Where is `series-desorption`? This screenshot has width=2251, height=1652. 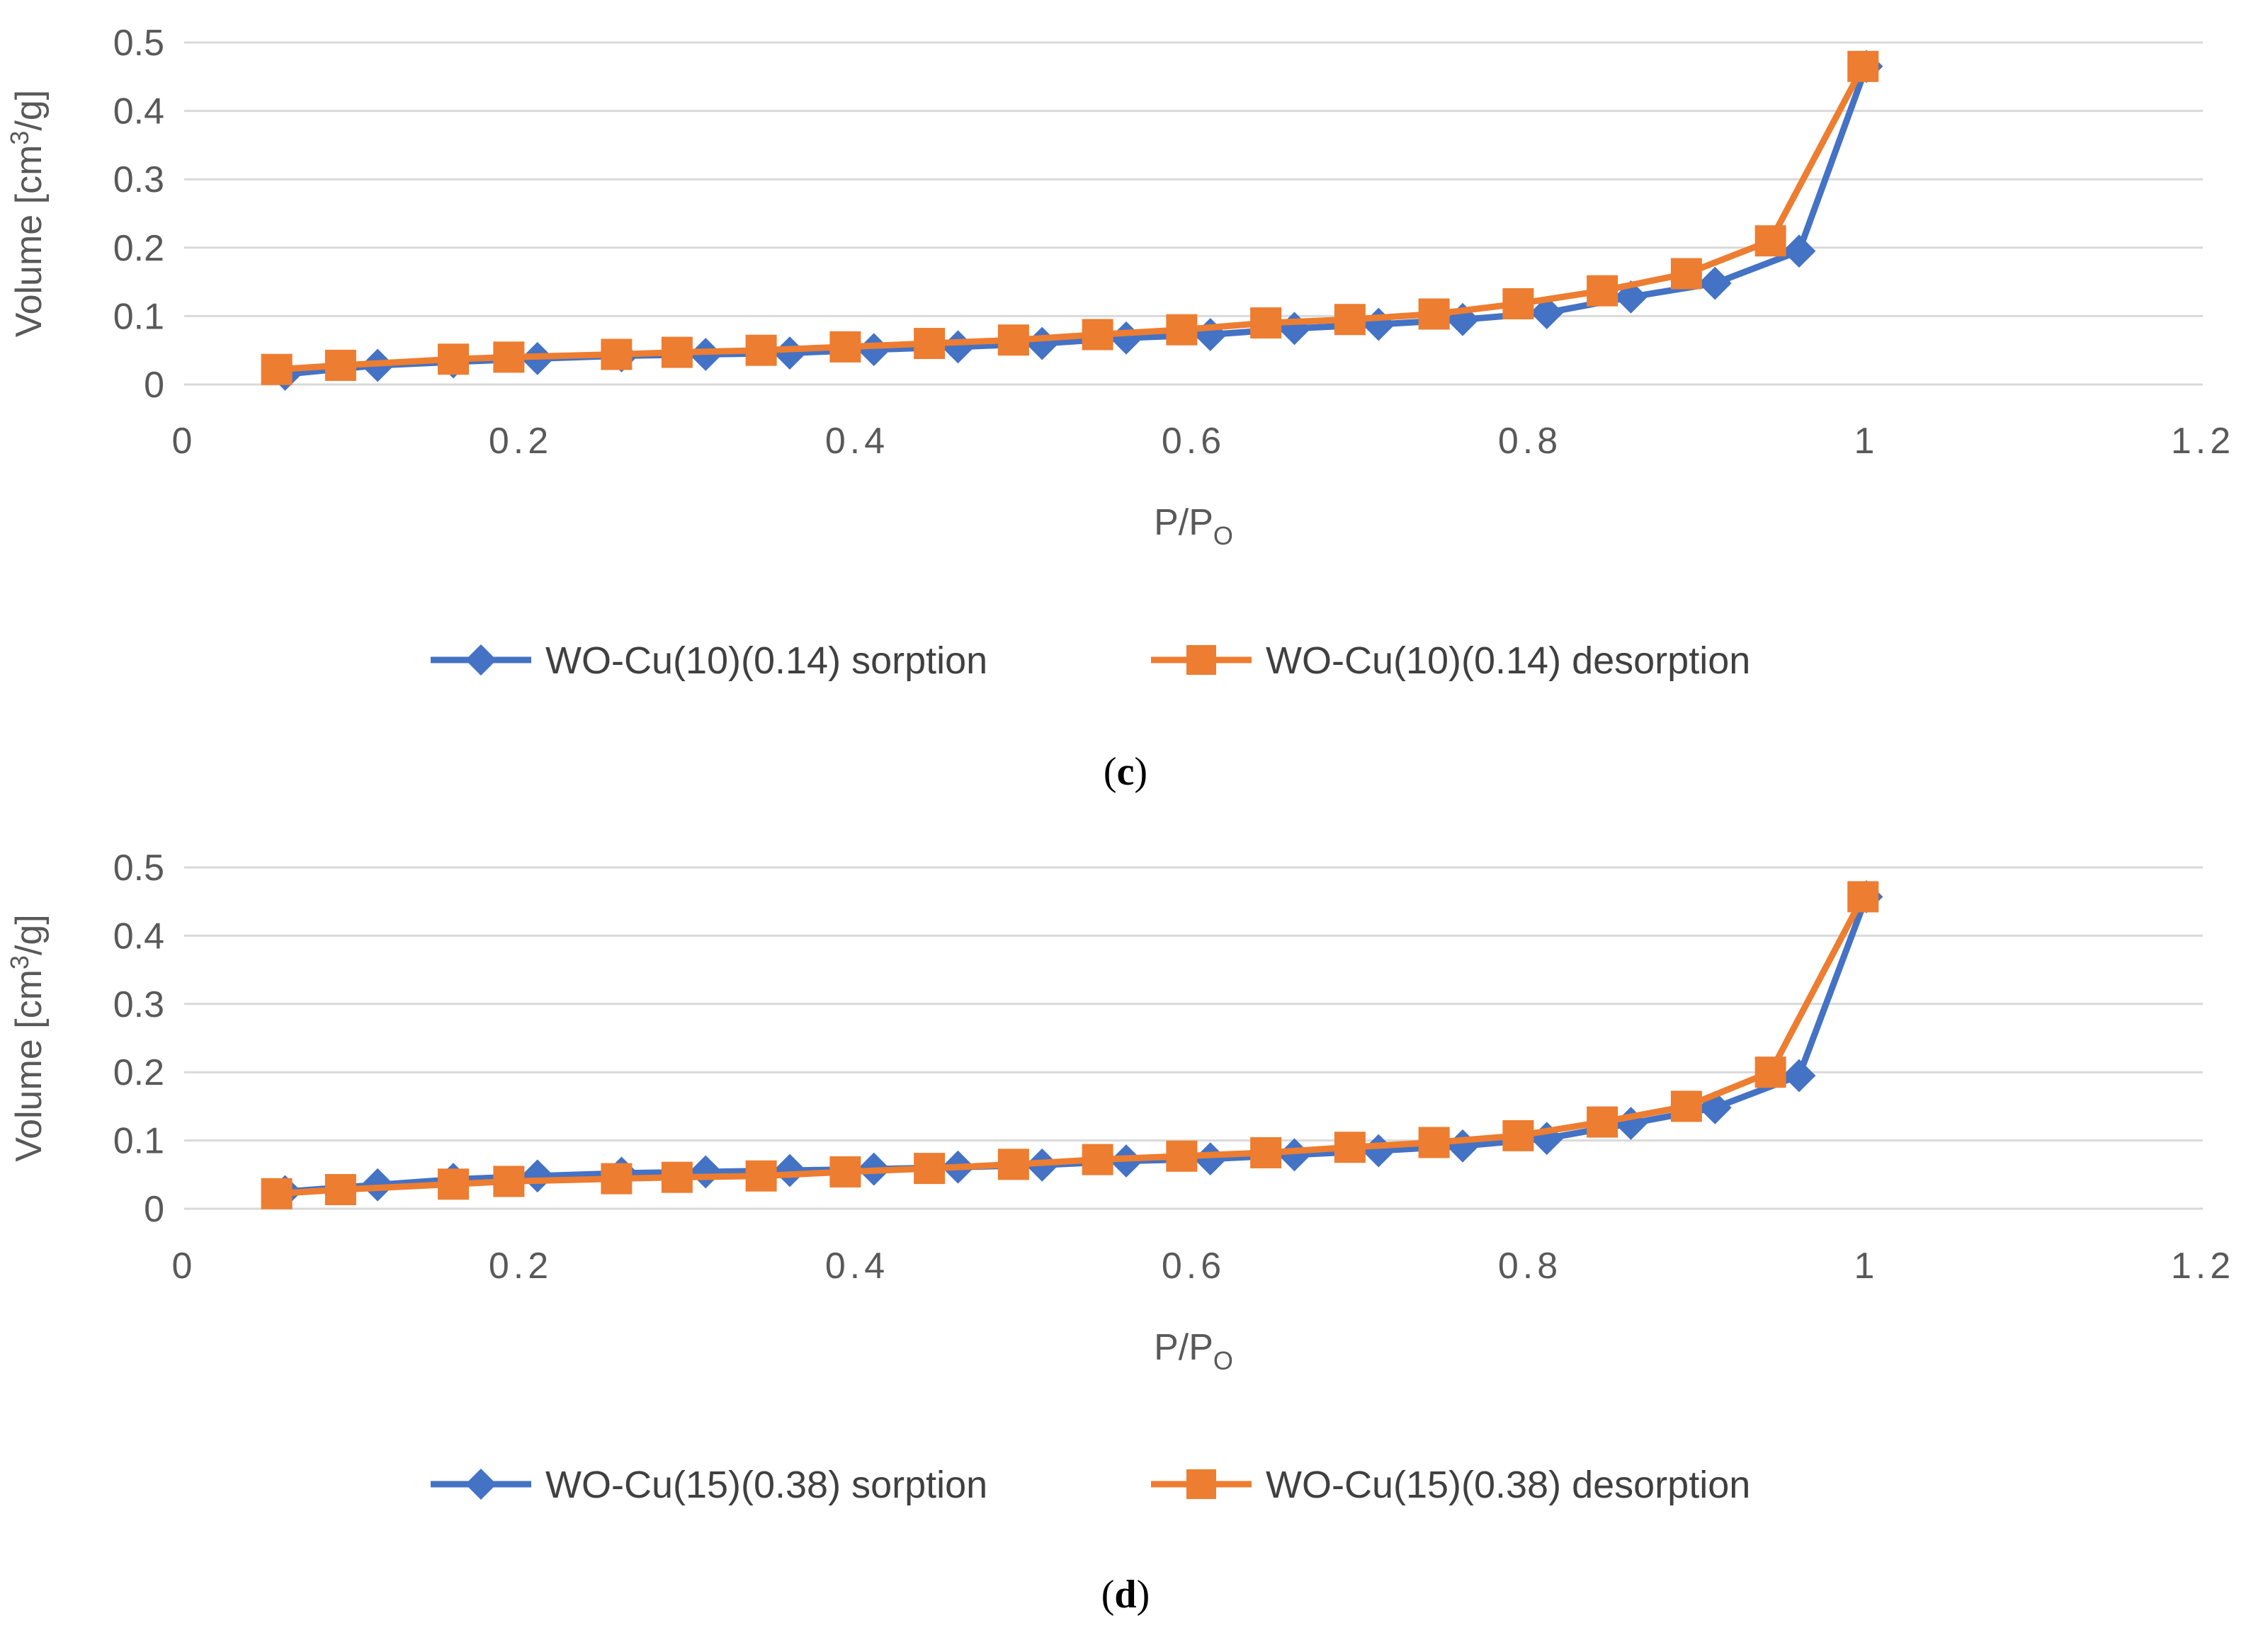 series-desorption is located at coordinates (1070, 217).